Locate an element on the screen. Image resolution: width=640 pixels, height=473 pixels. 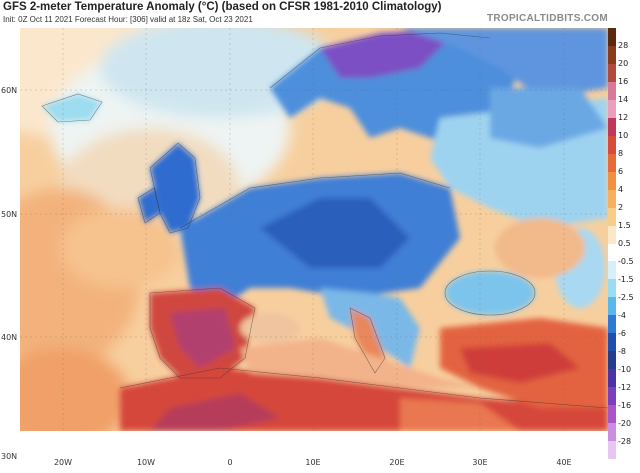
colorbar-label: 20 is located at coordinates (623, 64).